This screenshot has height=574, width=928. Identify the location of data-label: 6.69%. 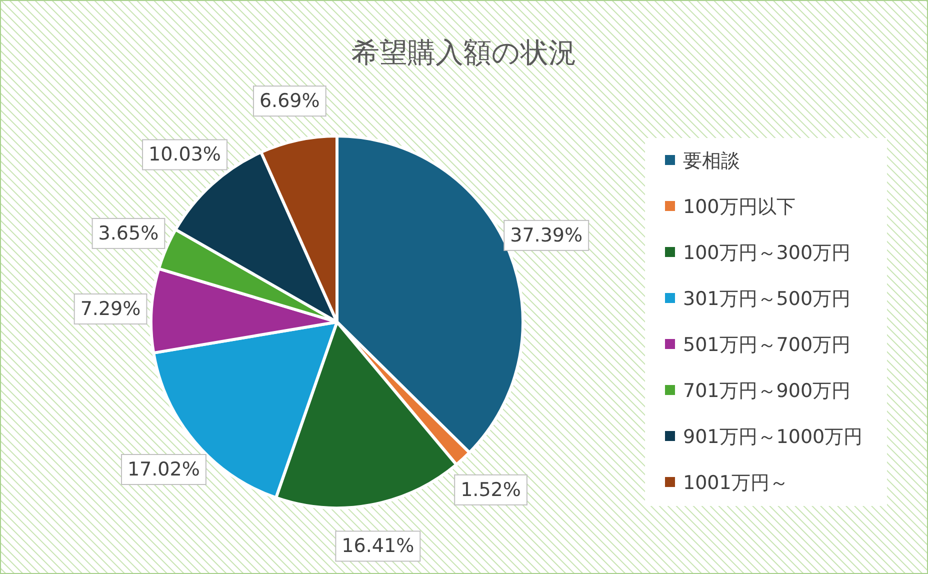
(289, 101).